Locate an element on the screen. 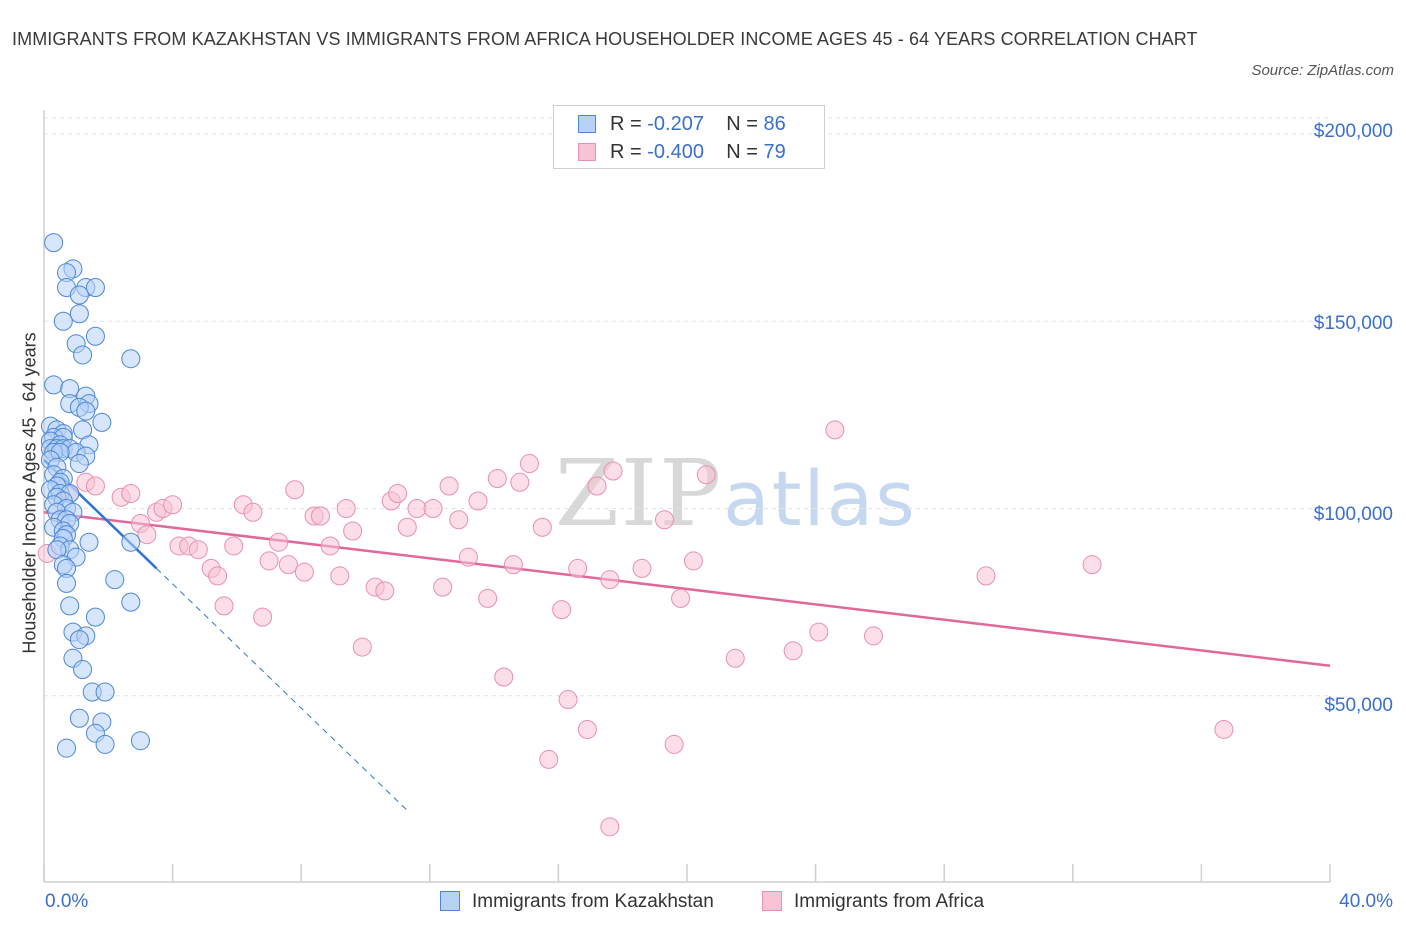 The image size is (1406, 930). watermark-atlas: atlas is located at coordinates (820, 498).